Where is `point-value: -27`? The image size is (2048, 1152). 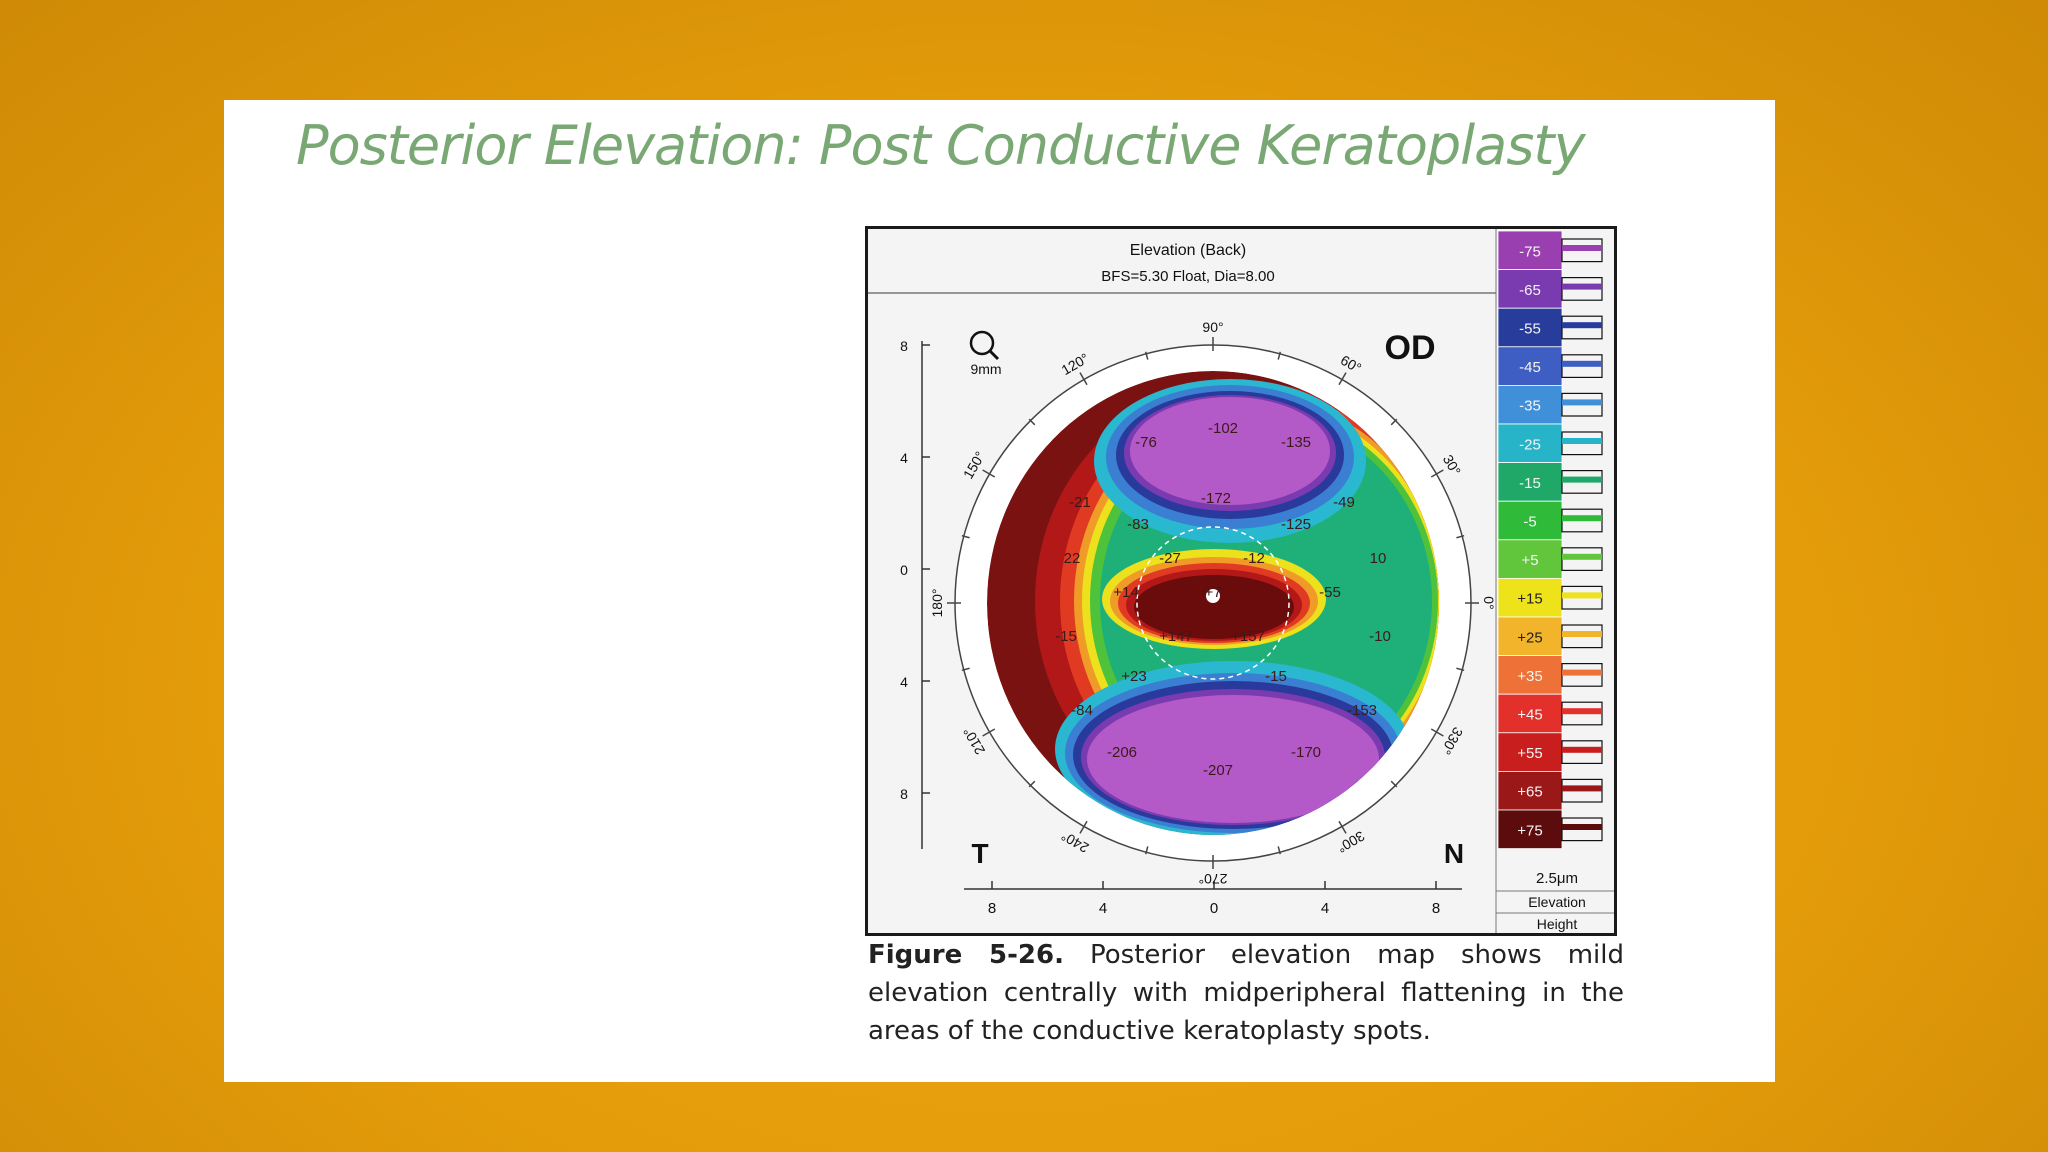
point-value: -27 is located at coordinates (1170, 558).